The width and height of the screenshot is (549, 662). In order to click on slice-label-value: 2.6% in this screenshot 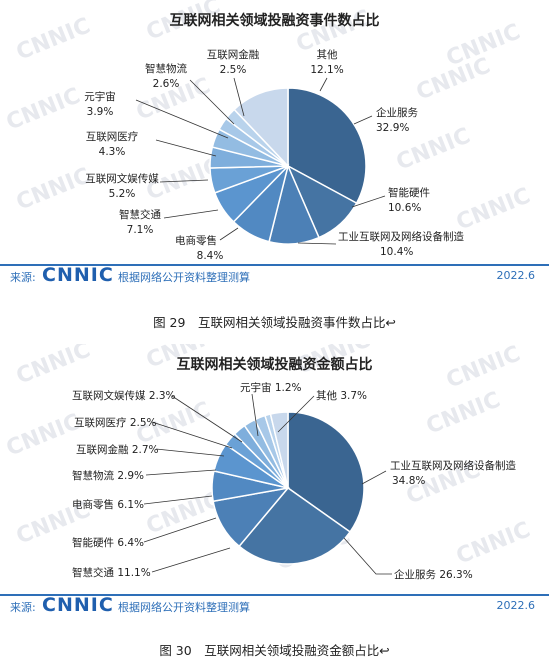, I will do `click(166, 84)`.